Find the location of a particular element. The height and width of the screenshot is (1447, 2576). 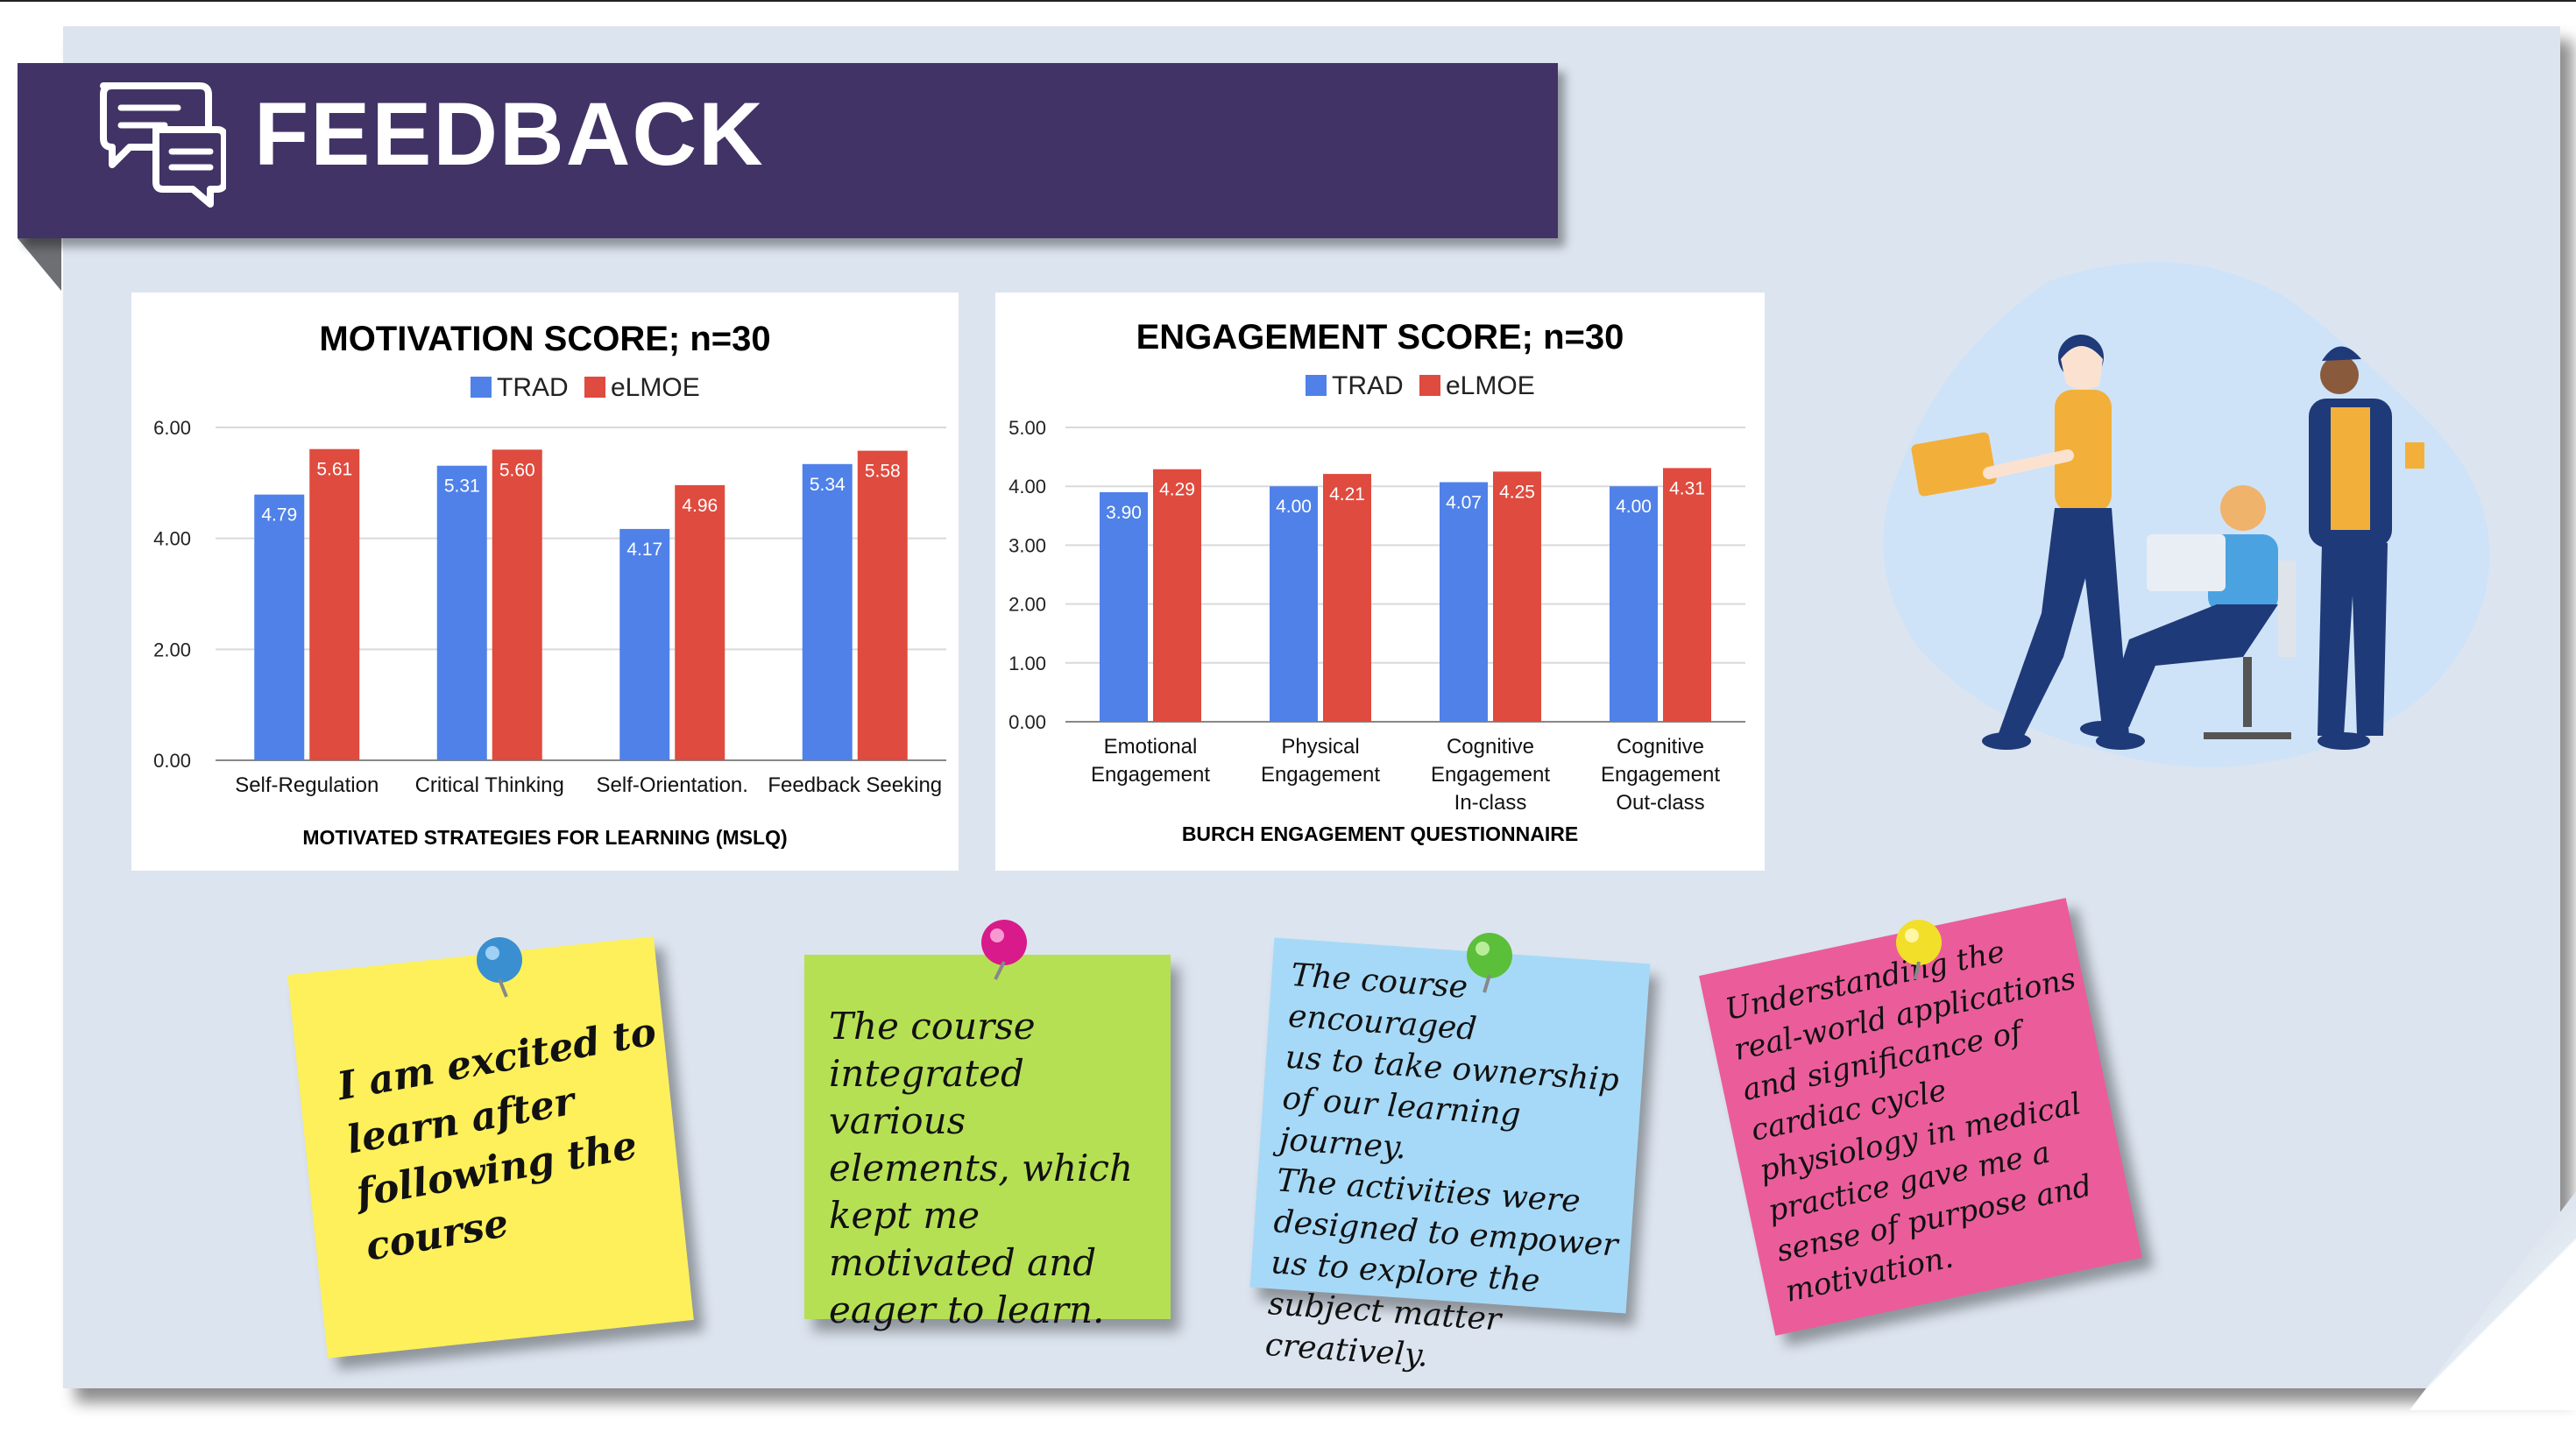

x-category-label: Out-class is located at coordinates (1660, 803).